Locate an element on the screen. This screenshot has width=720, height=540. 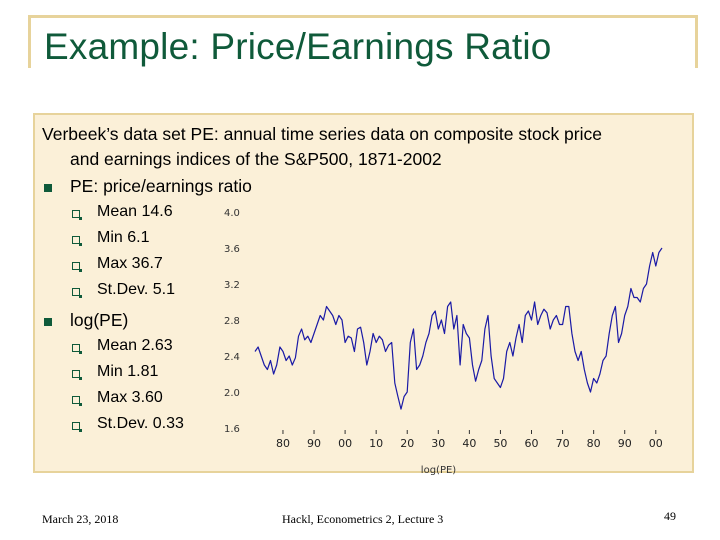
x-tick-label: 40 is located at coordinates (469, 443).